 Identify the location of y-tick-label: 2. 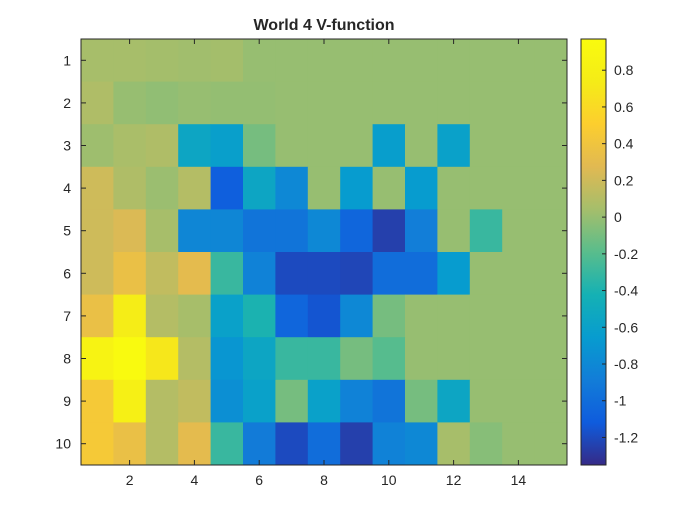
(67, 103).